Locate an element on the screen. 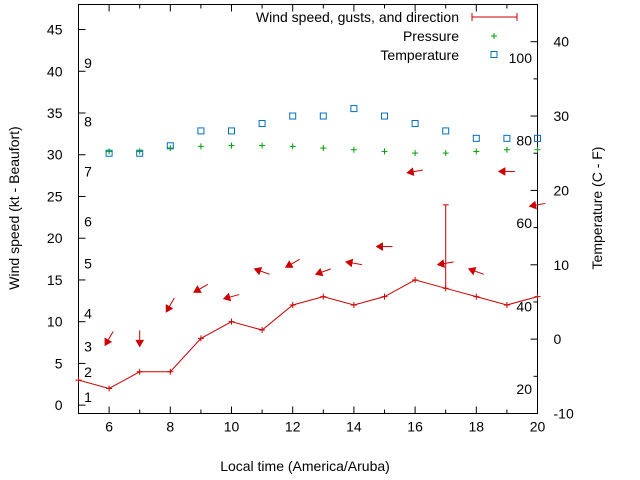  y-right-axis-label: Temperature (C - F) is located at coordinates (597, 208).